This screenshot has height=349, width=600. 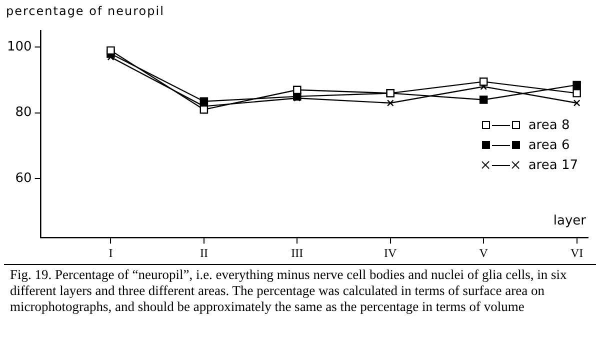 I want to click on x-tick-label: III, so click(x=297, y=253).